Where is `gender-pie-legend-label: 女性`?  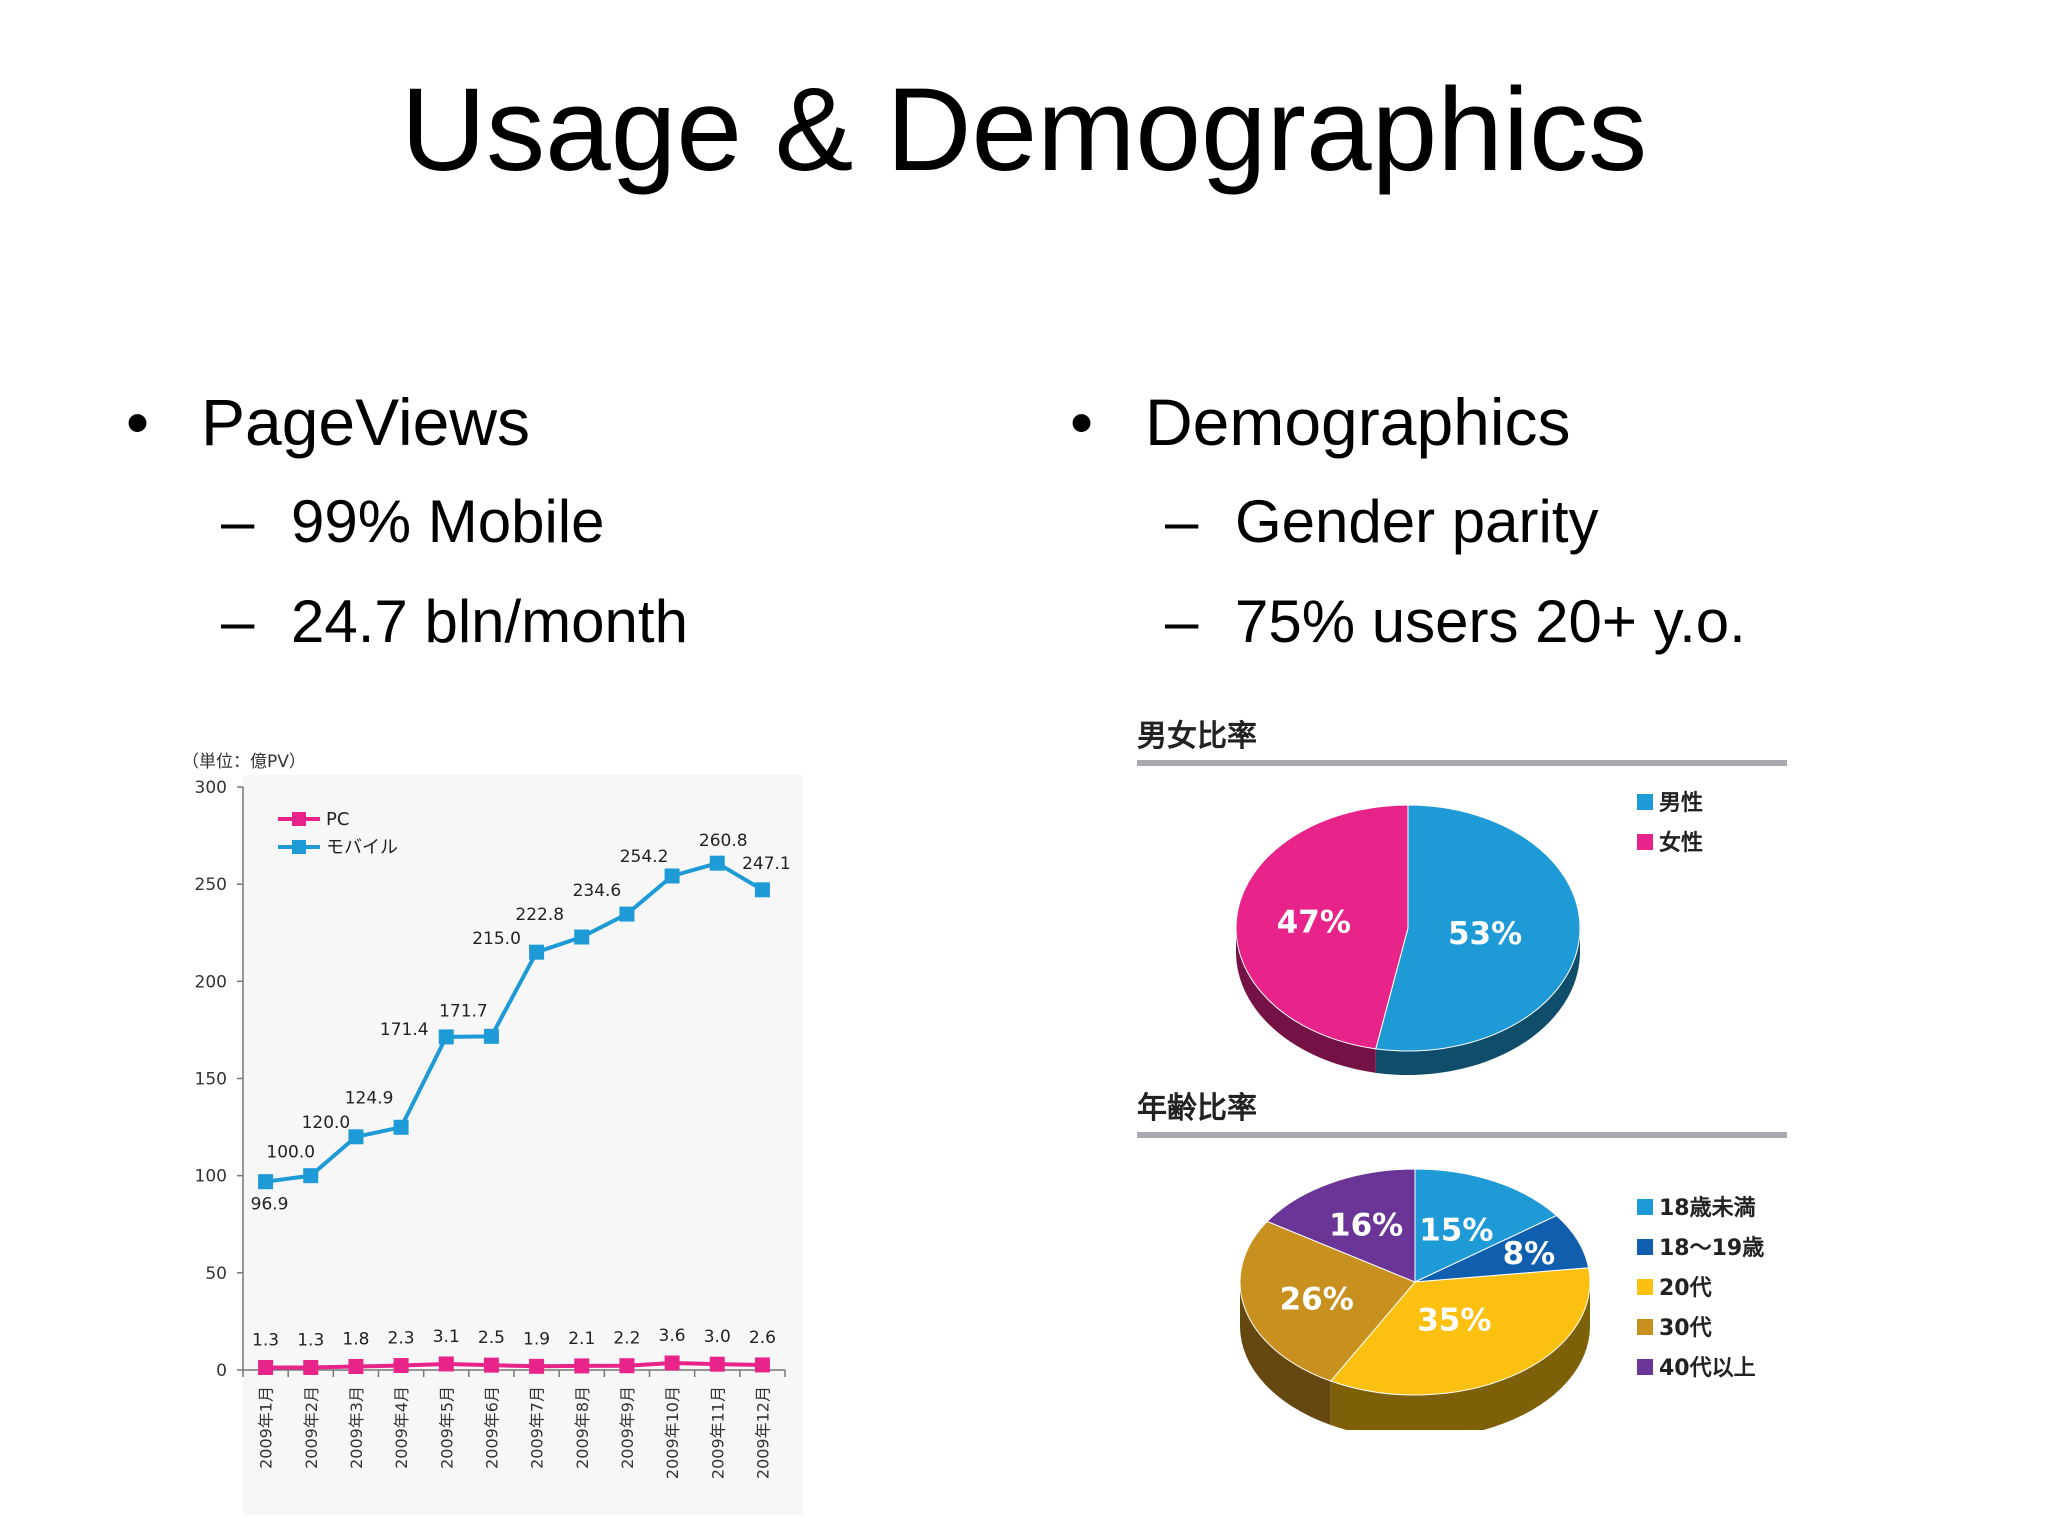
gender-pie-legend-label: 女性 is located at coordinates (1681, 843).